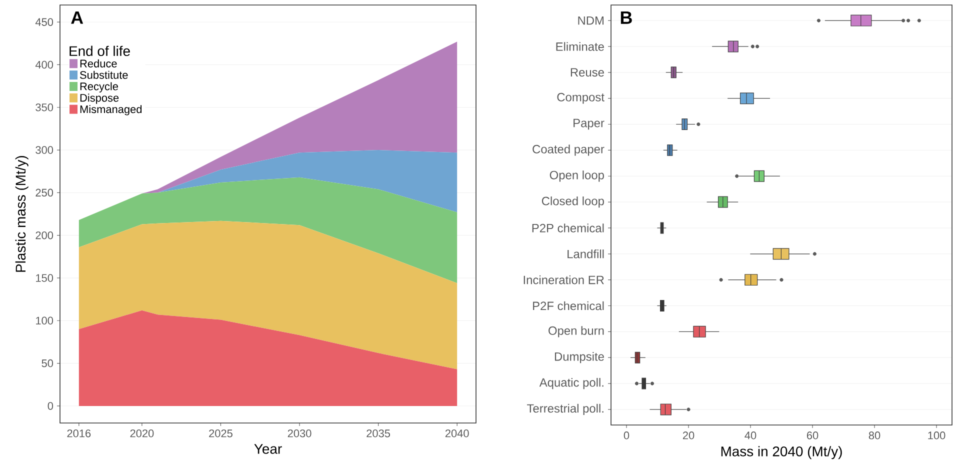  I want to click on y-tick-label: Eliminate, so click(580, 46).